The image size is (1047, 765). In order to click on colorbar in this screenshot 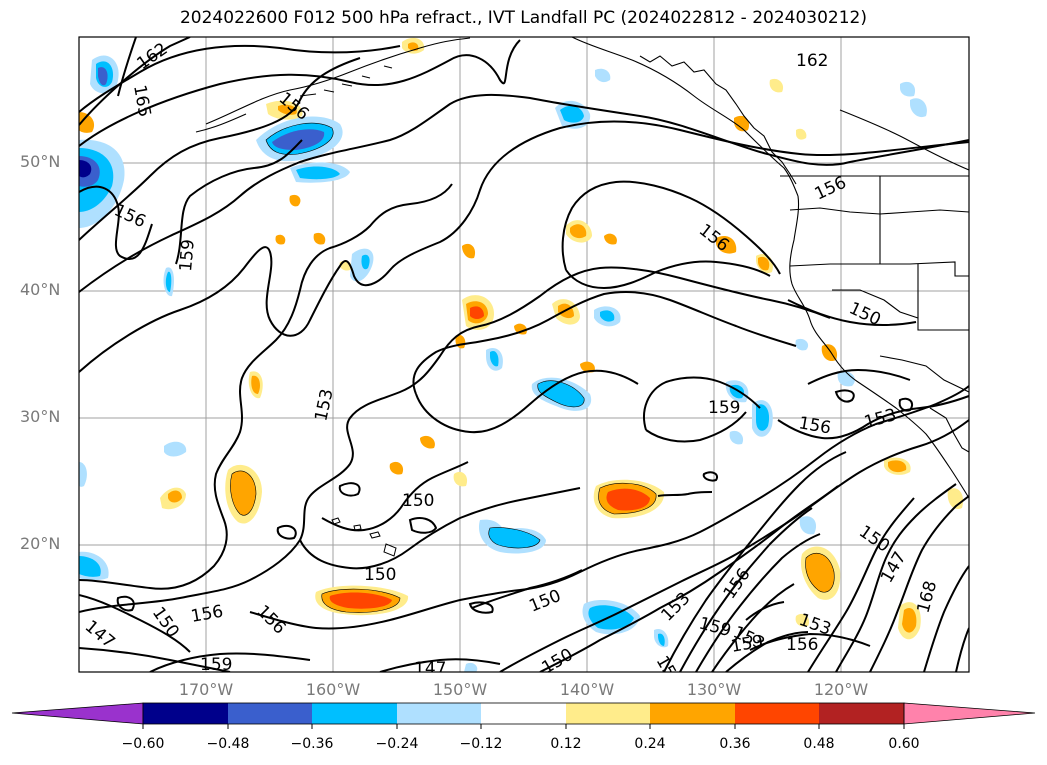, I will do `click(523, 715)`.